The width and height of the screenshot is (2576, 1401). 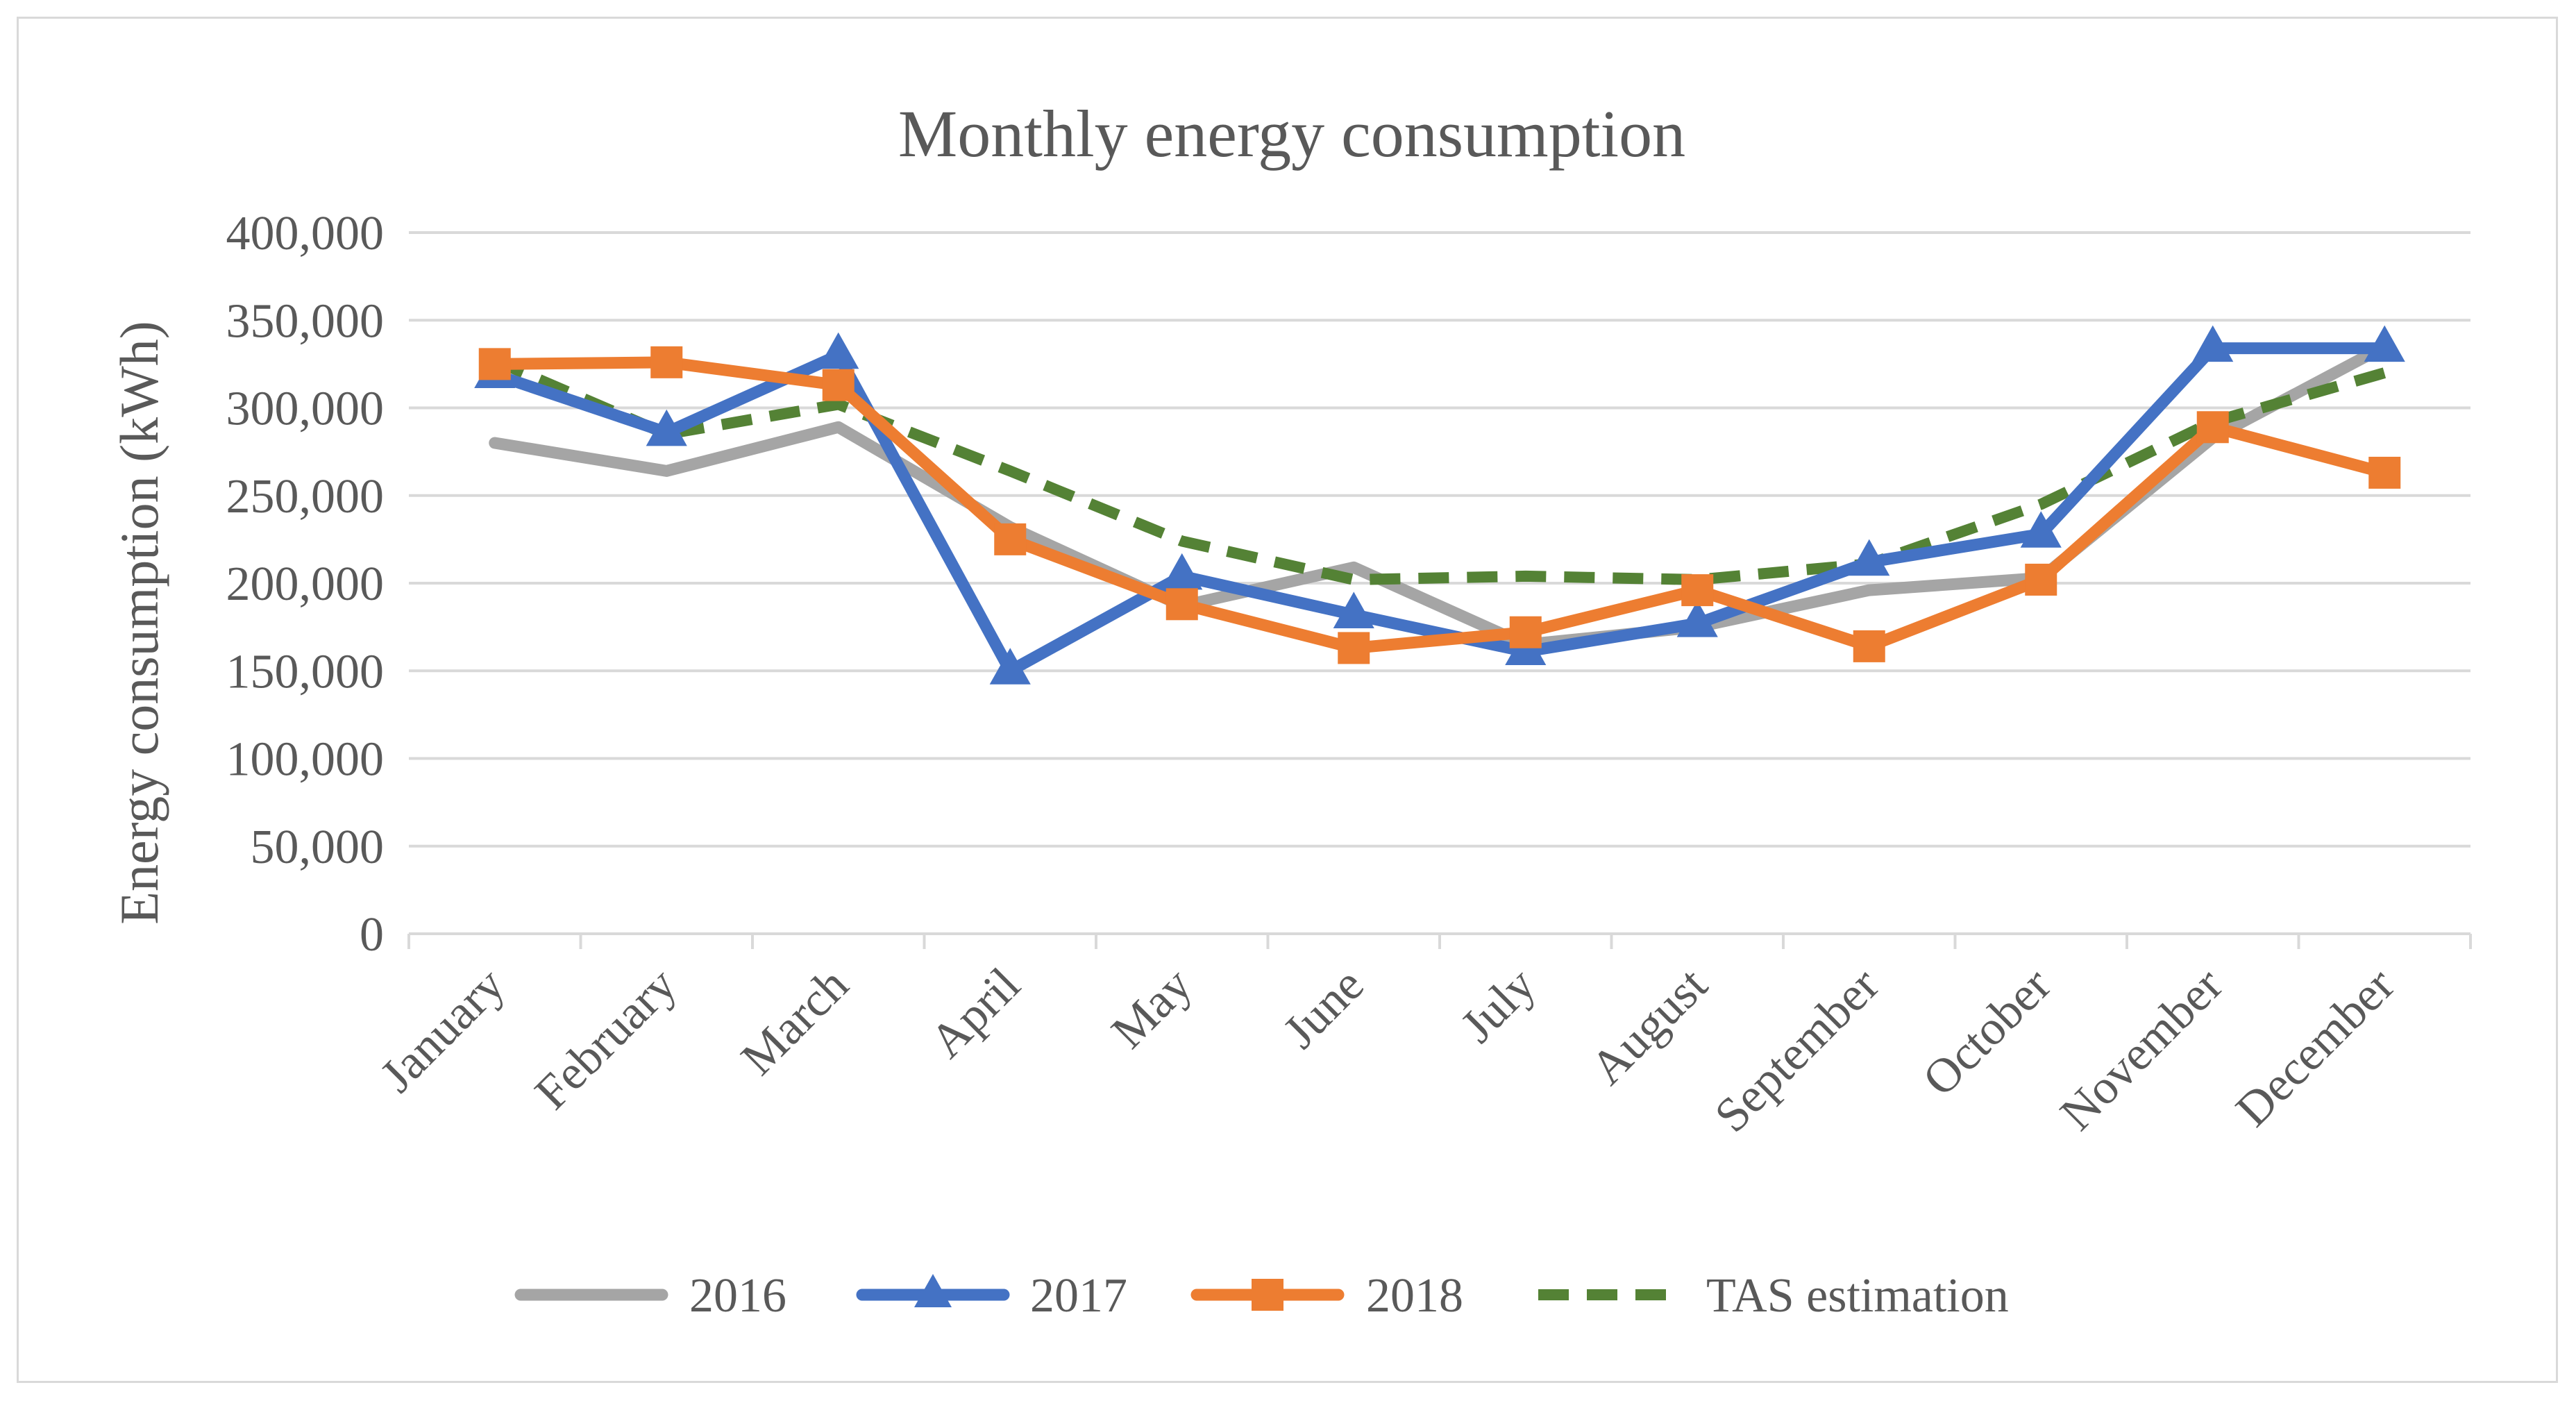 What do you see at coordinates (2142, 1049) in the screenshot?
I see `x-tick-label: November` at bounding box center [2142, 1049].